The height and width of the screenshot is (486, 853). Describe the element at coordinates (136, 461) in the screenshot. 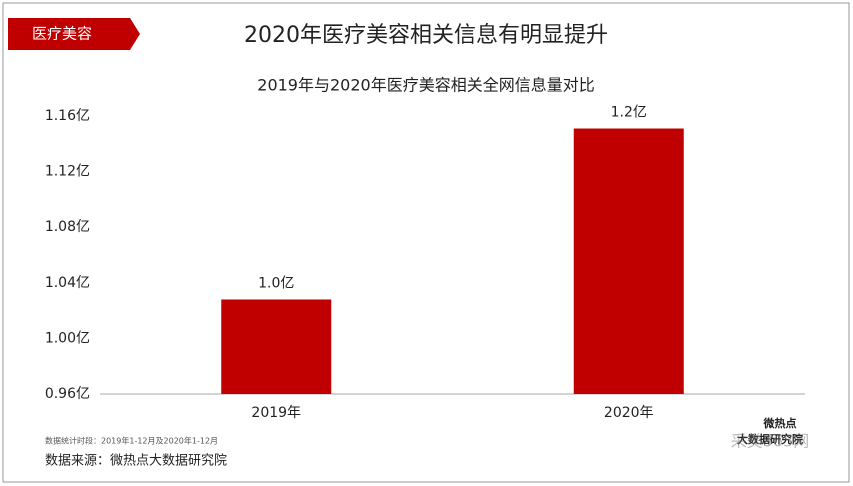

I see `source: 数据来源：微热点大数据研究院` at that location.